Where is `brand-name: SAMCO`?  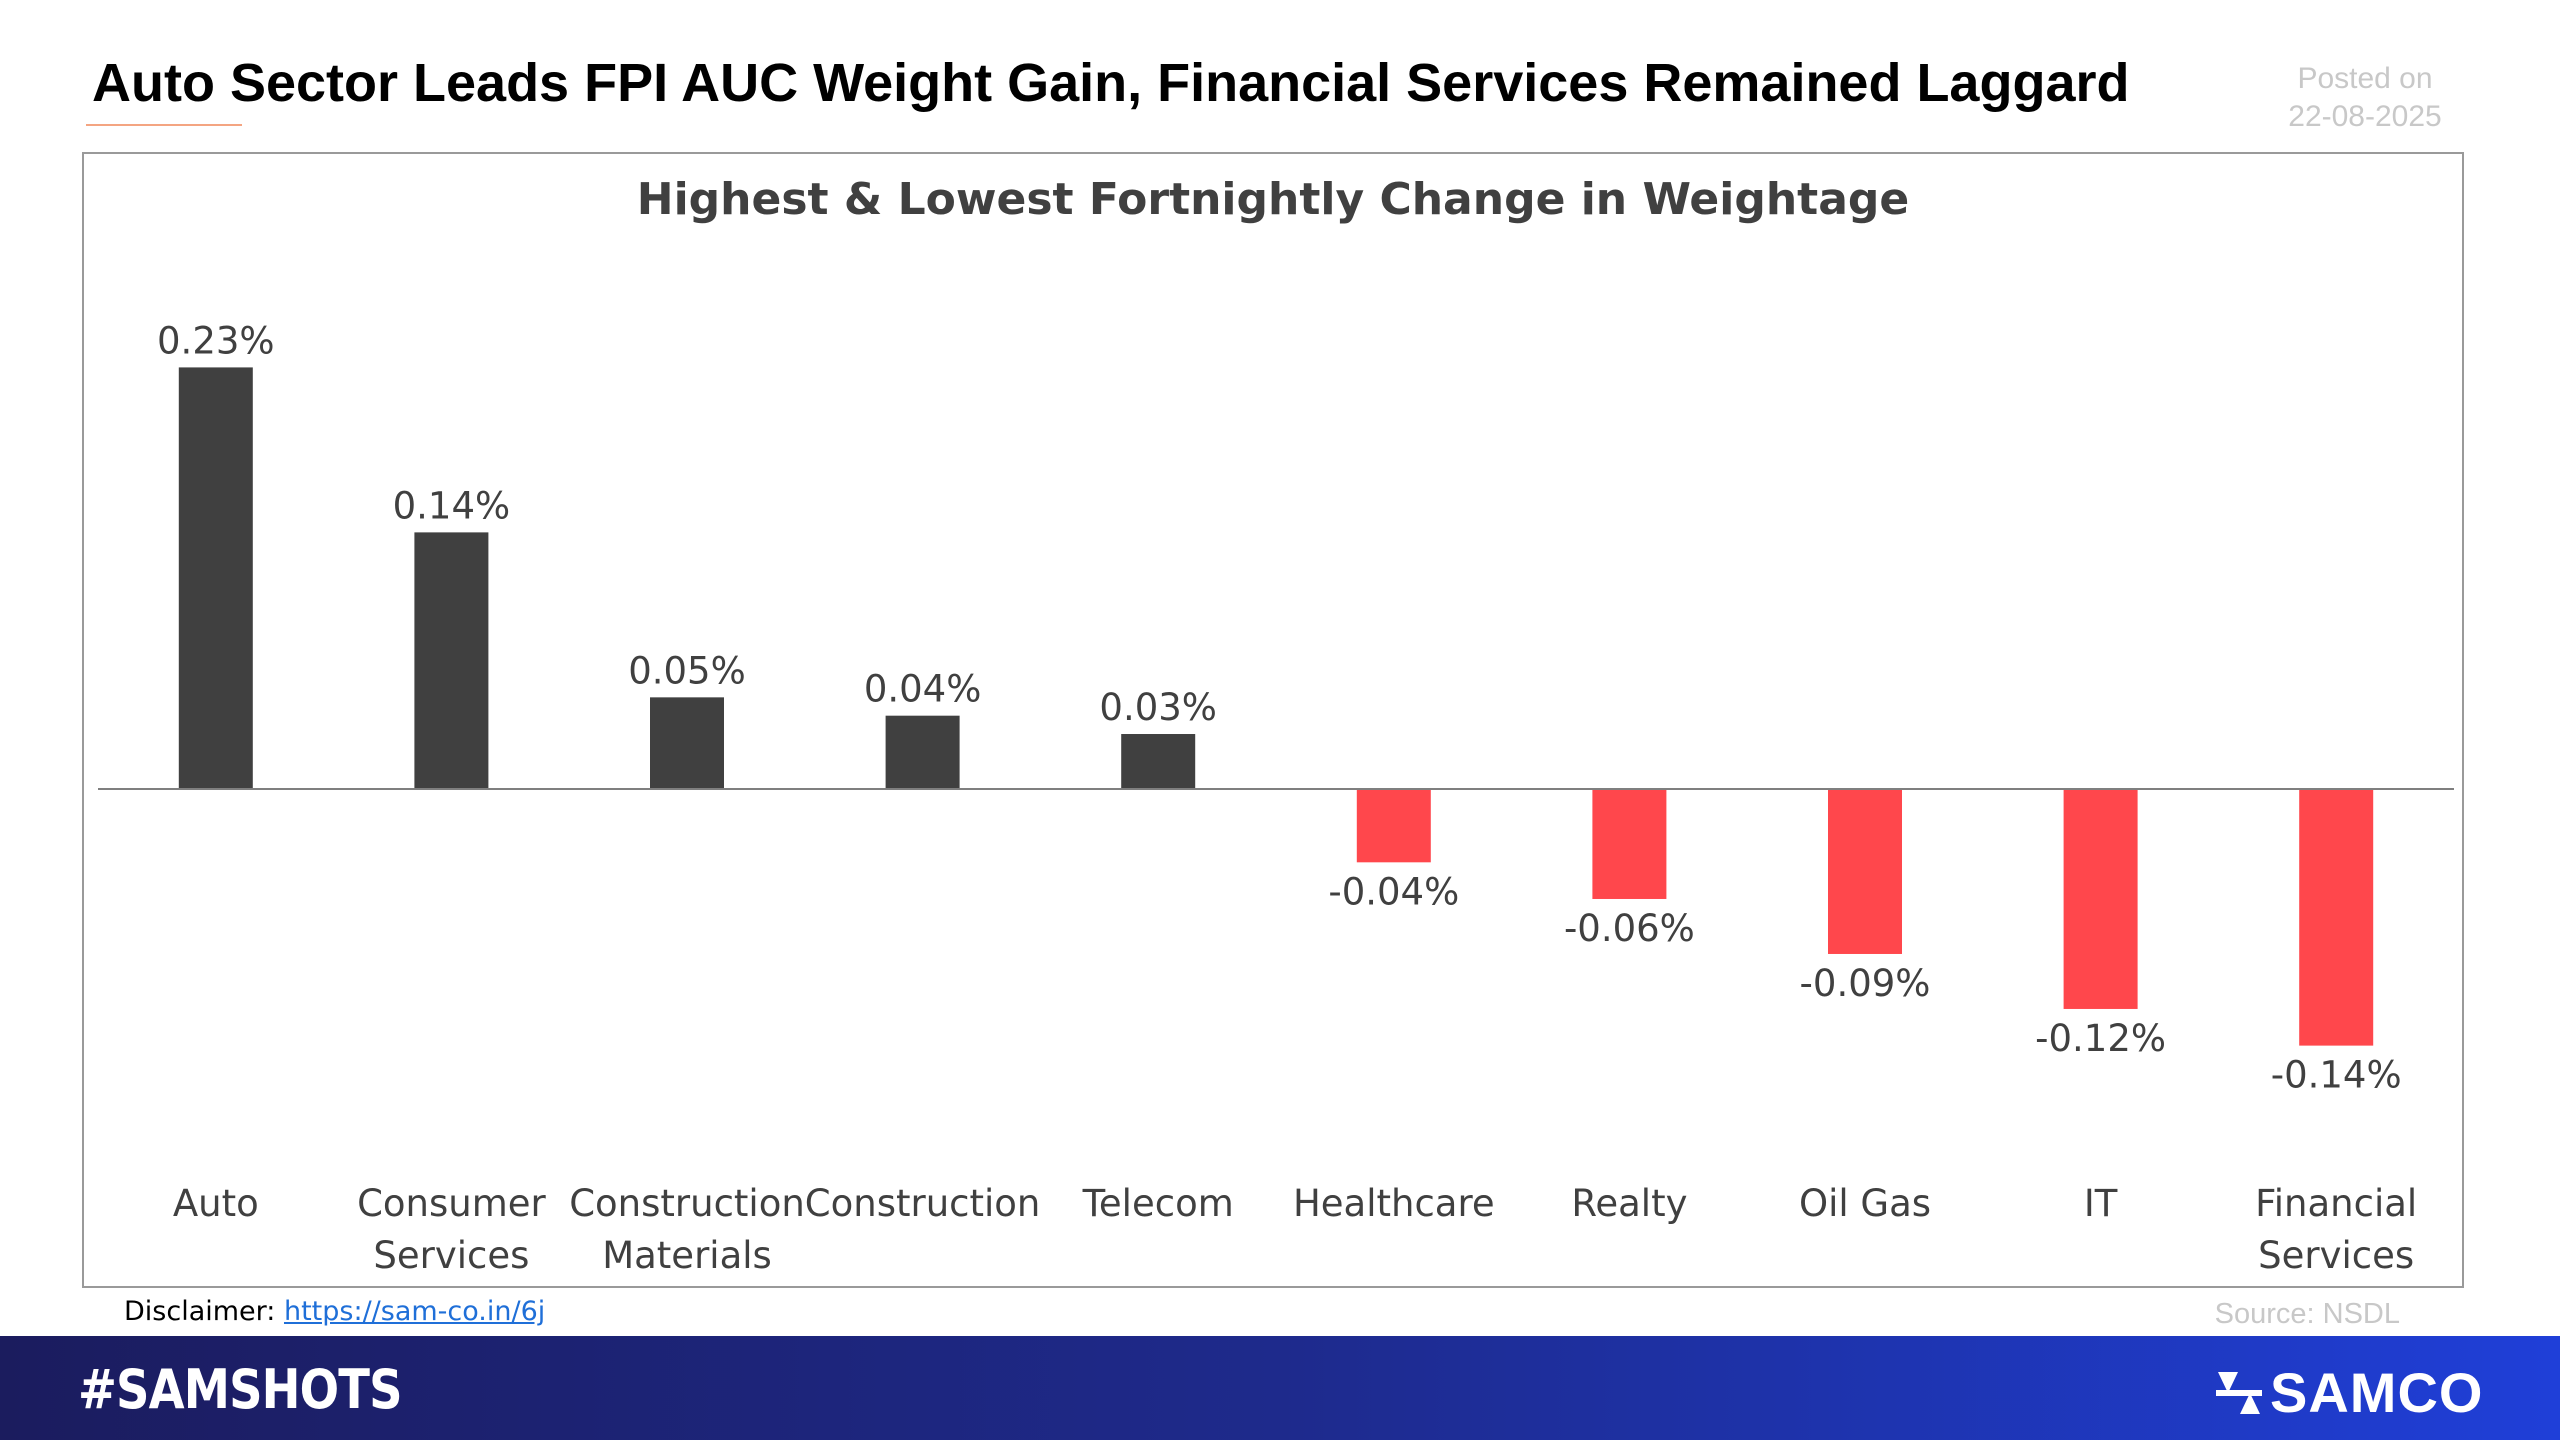 brand-name: SAMCO is located at coordinates (2377, 1392).